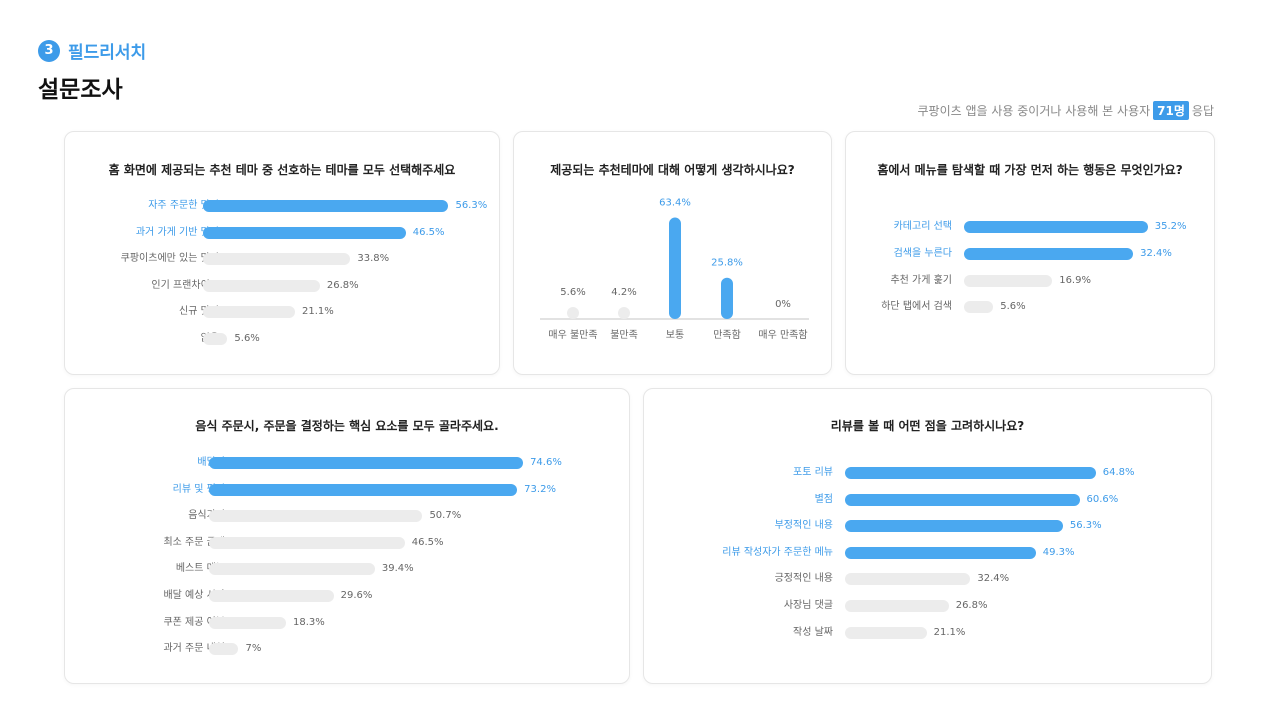 The width and height of the screenshot is (1280, 718). I want to click on column-value-label: 5.6%, so click(572, 292).